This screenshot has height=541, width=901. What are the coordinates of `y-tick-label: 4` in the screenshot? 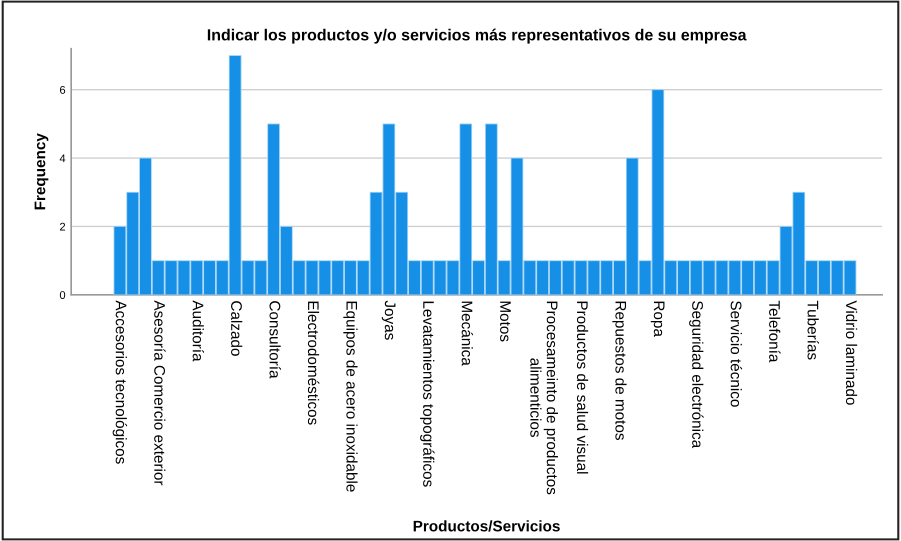 It's located at (63, 158).